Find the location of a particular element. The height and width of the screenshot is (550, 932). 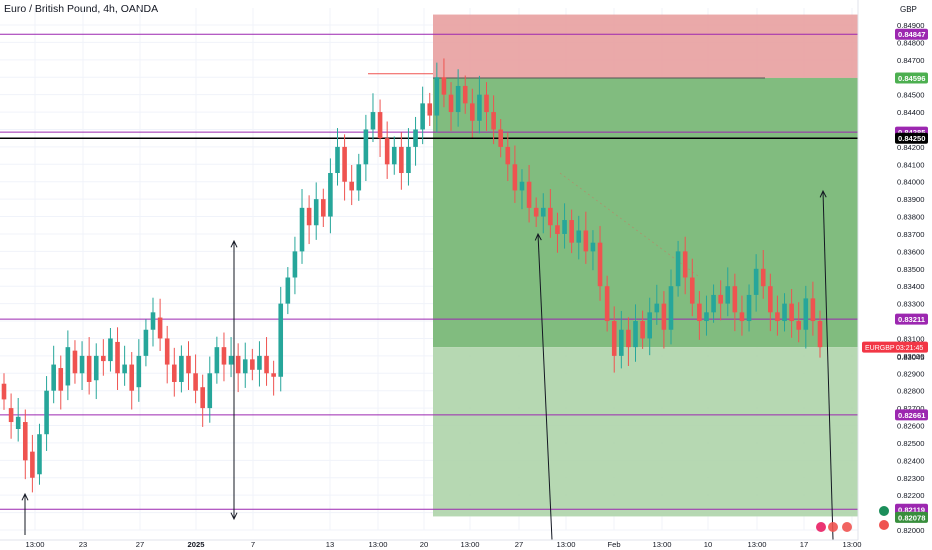

last-price-tag is located at coordinates (895, 347).